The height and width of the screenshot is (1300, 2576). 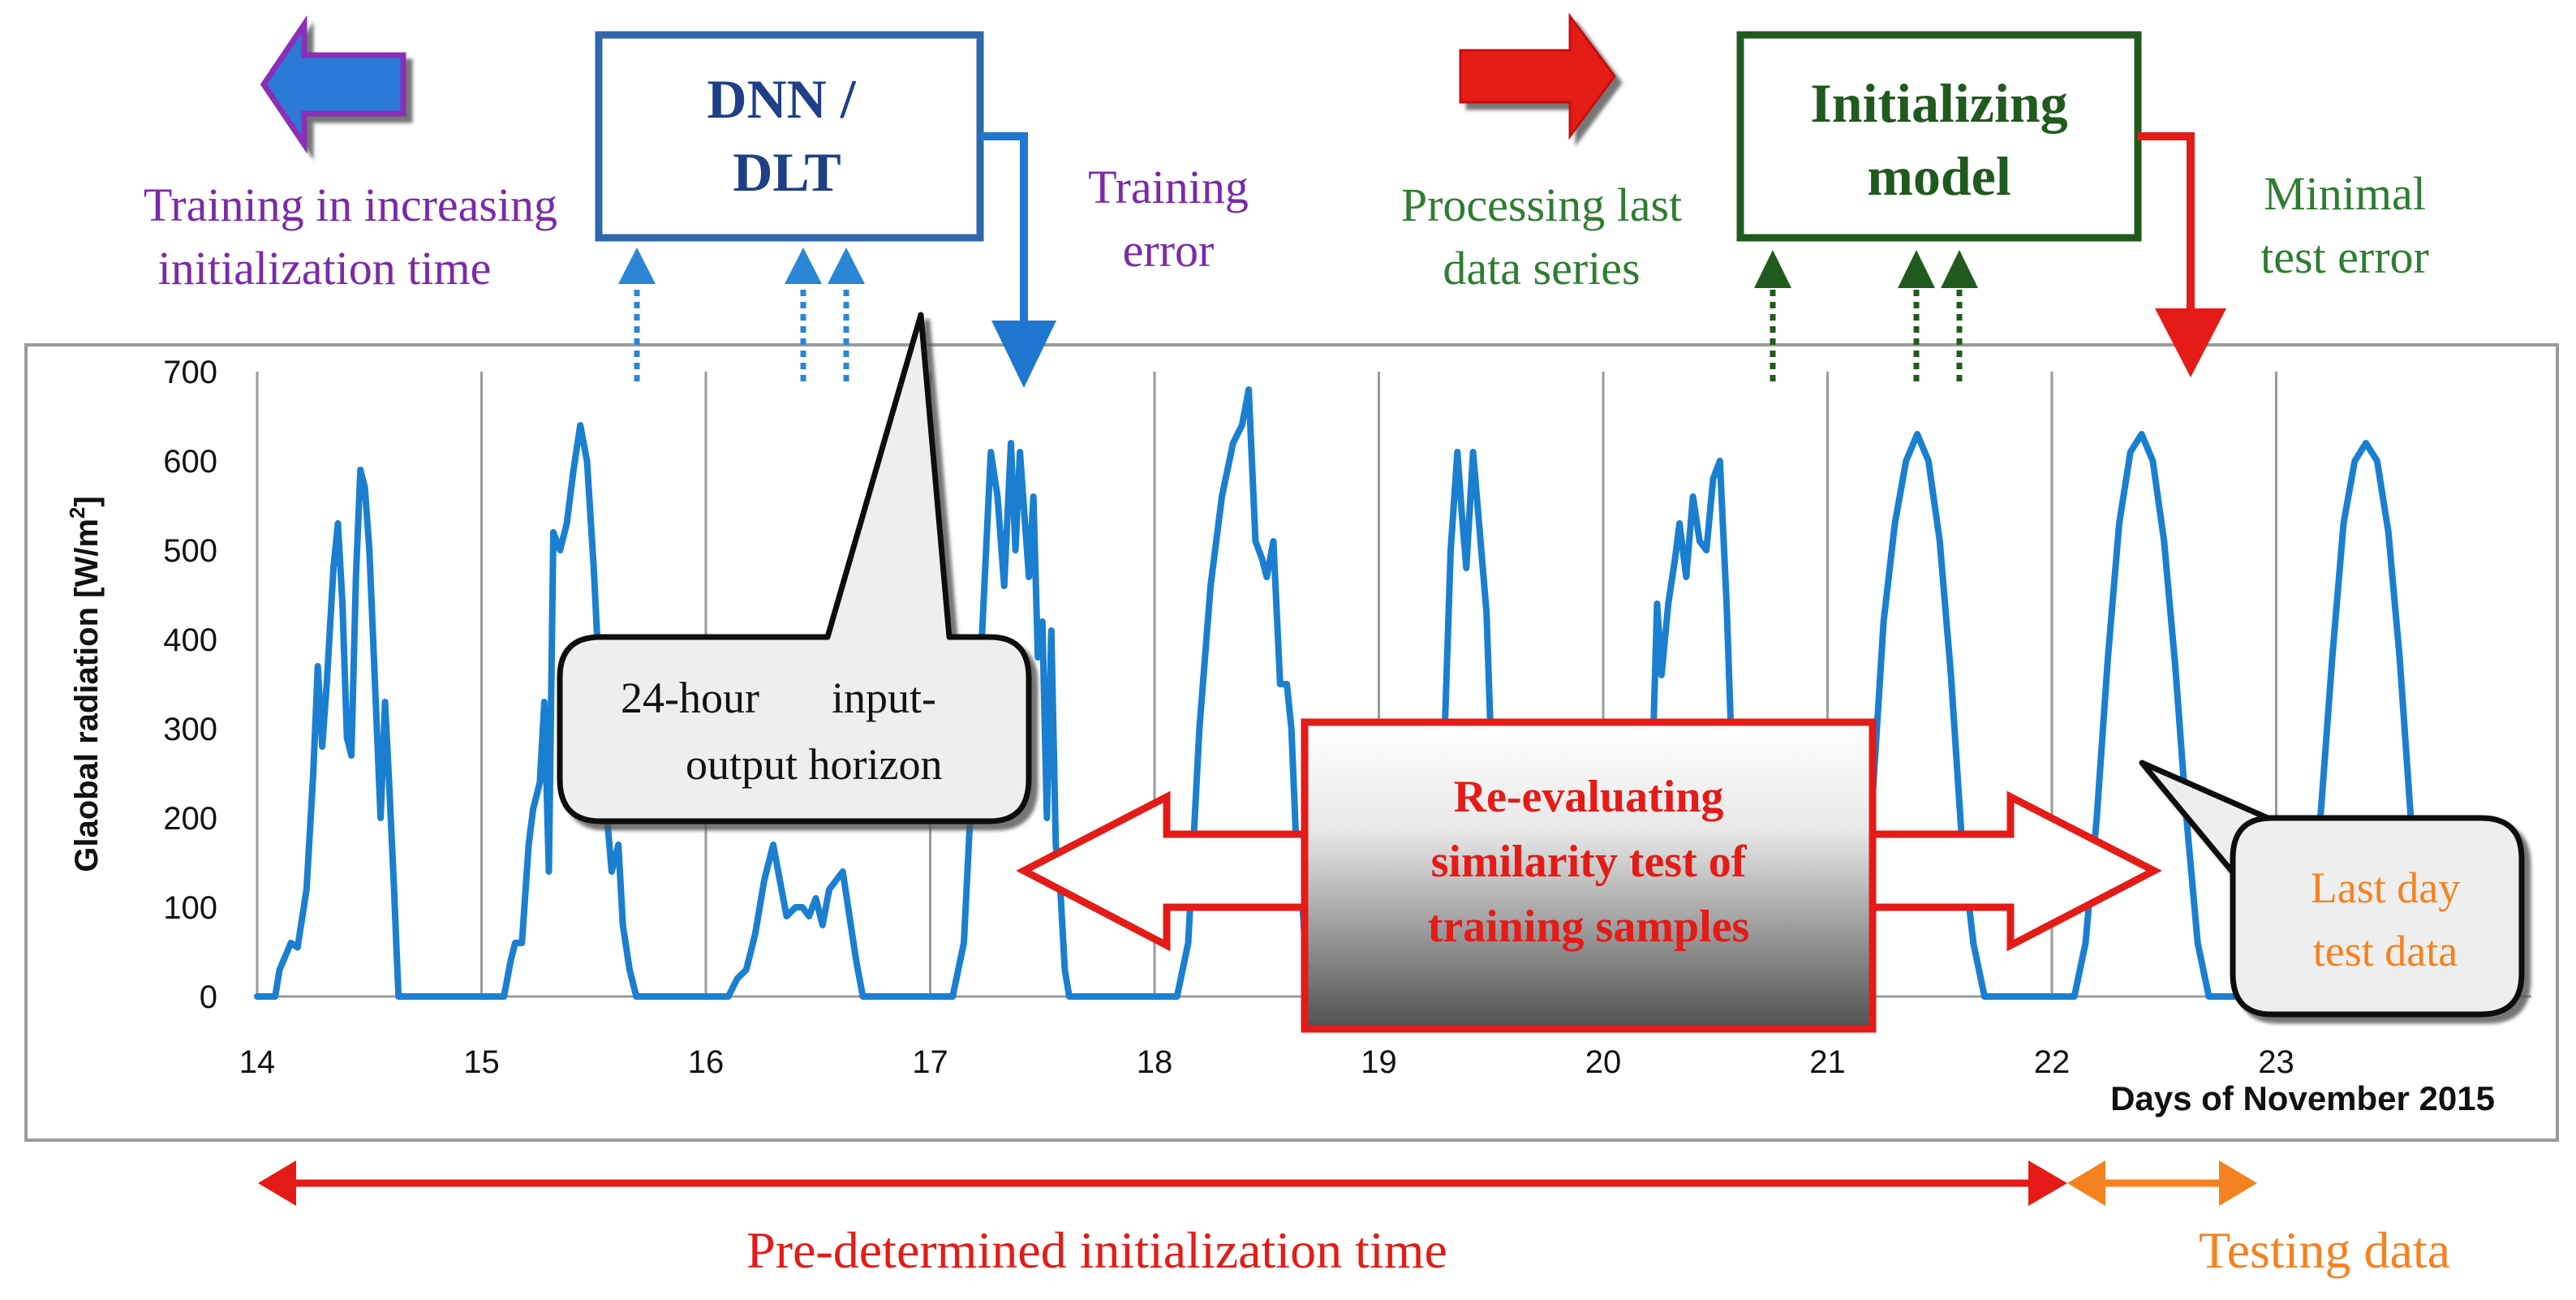 What do you see at coordinates (1023, 354) in the screenshot?
I see `training-error-arrowhead` at bounding box center [1023, 354].